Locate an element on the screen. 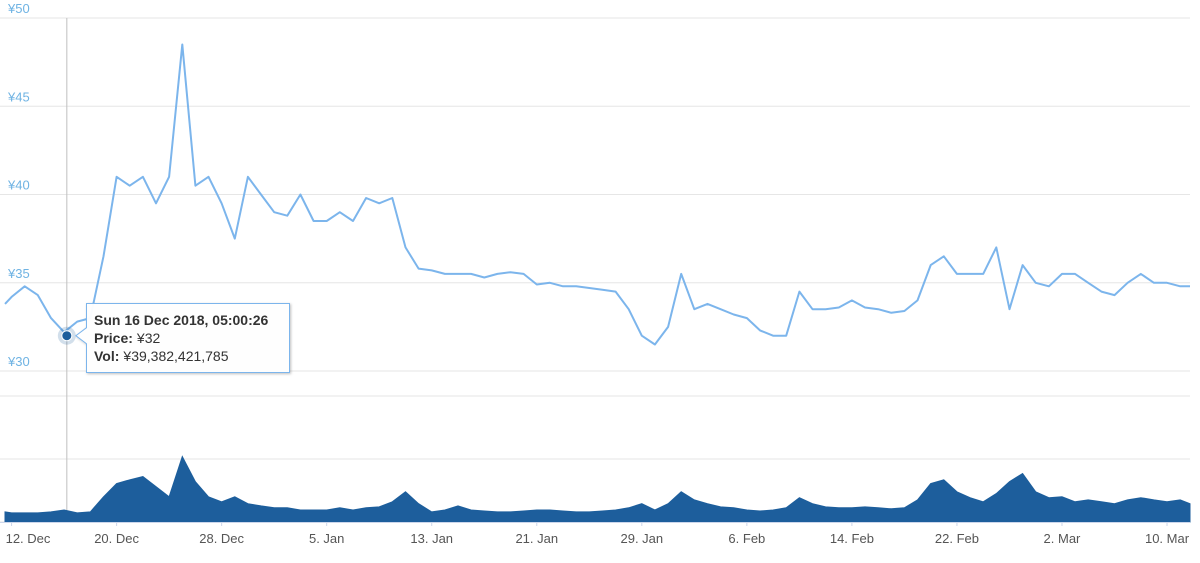 The width and height of the screenshot is (1200, 563). x-tick-label: 22. Feb is located at coordinates (957, 538).